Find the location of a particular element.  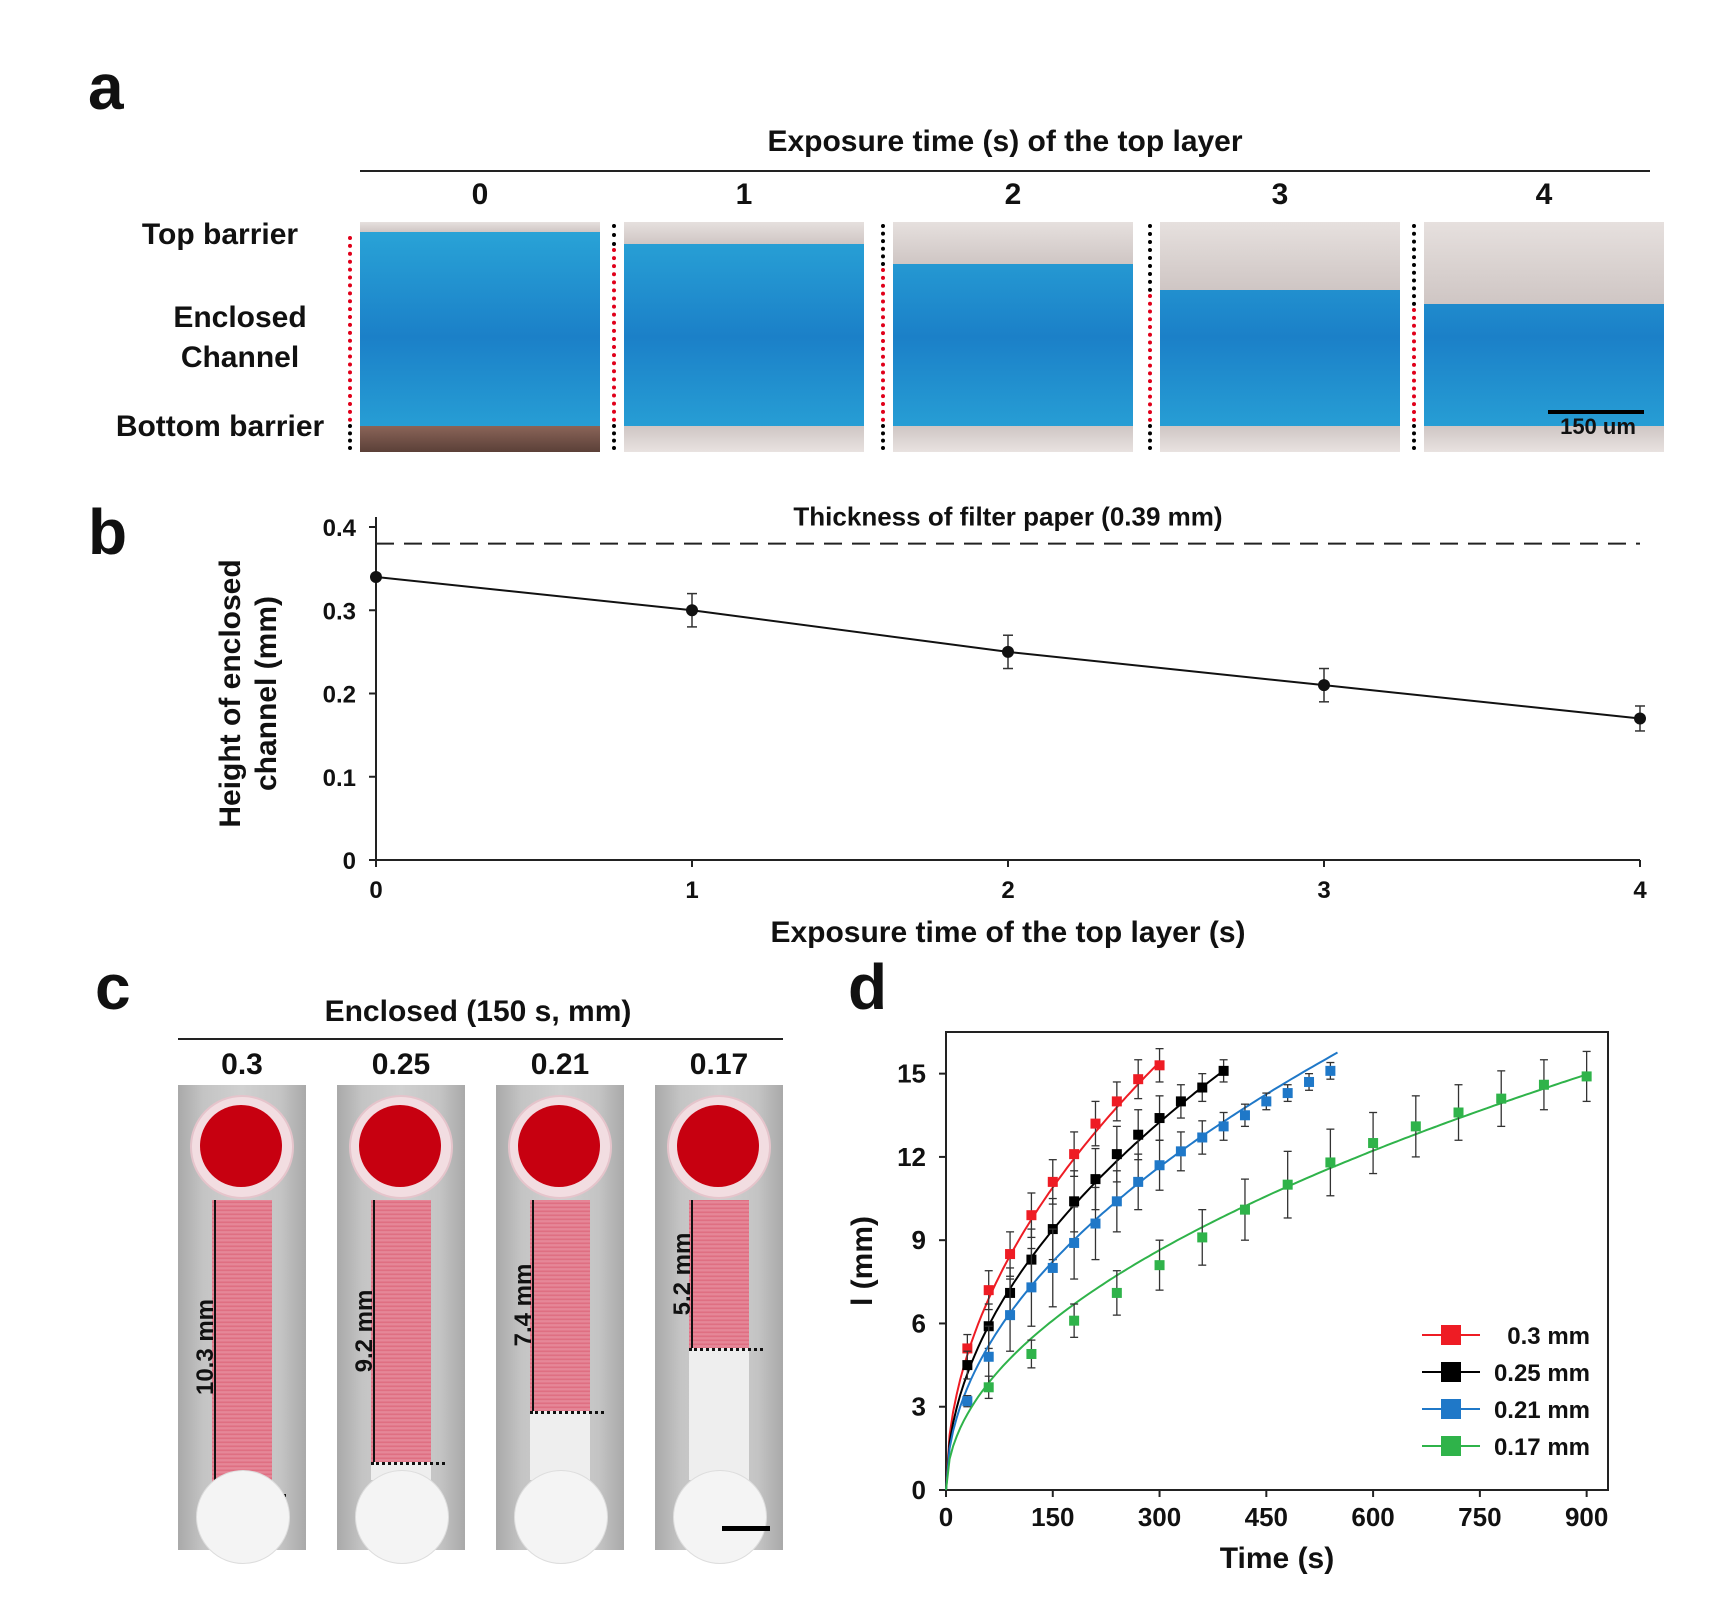

y-tick-label: 12 is located at coordinates (911, 1157).